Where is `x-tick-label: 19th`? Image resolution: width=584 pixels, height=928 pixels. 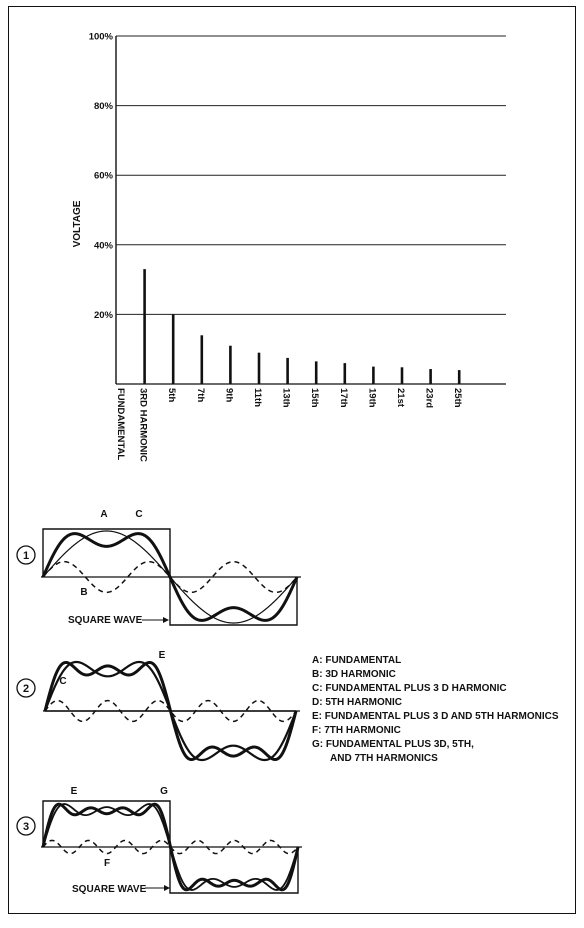 x-tick-label: 19th is located at coordinates (371, 398).